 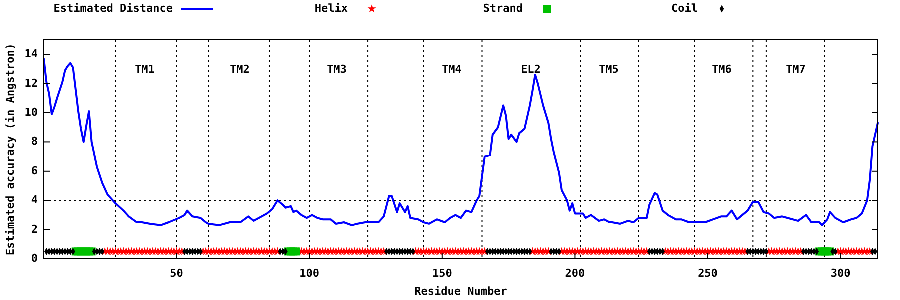 What do you see at coordinates (240, 69) in the screenshot?
I see `annotation: TM2` at bounding box center [240, 69].